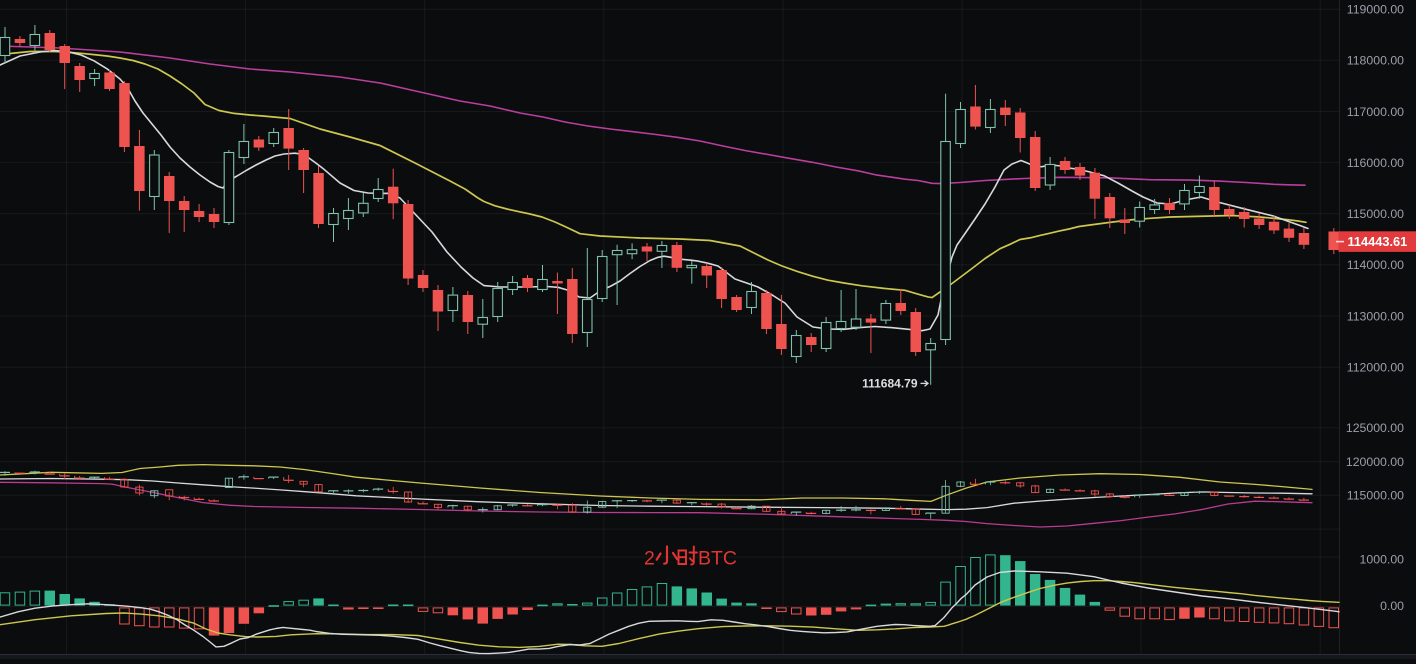 The image size is (1416, 664). What do you see at coordinates (1375, 163) in the screenshot?
I see `svg-text: 116000.00` at bounding box center [1375, 163].